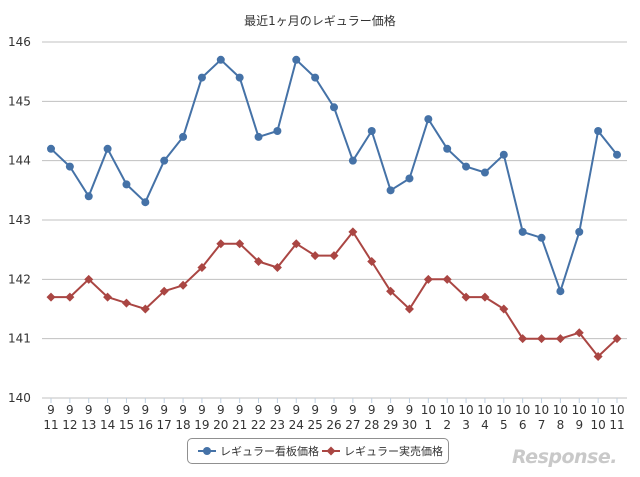  Describe the element at coordinates (220, 425) in the screenshot. I see `x-tick-day: 20` at that location.